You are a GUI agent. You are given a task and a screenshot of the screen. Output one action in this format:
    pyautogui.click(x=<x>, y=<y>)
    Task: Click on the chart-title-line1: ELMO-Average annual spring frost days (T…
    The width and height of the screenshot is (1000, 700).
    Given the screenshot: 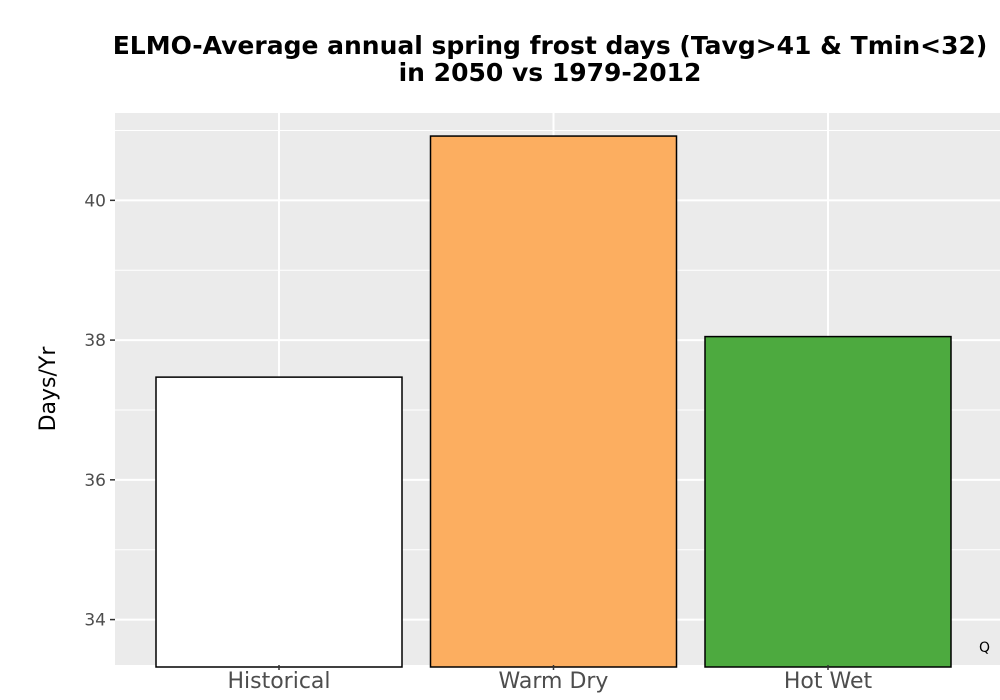 What is the action you would take?
    pyautogui.click(x=550, y=45)
    